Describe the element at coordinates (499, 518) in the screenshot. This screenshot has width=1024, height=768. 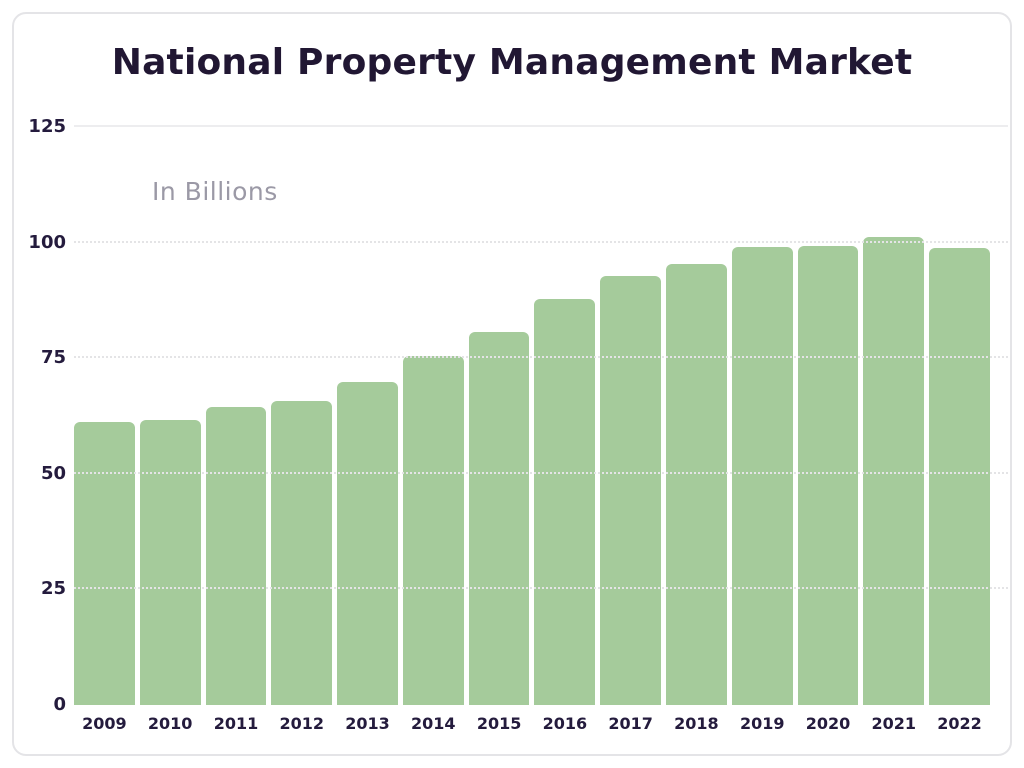
I see `bar-2015` at that location.